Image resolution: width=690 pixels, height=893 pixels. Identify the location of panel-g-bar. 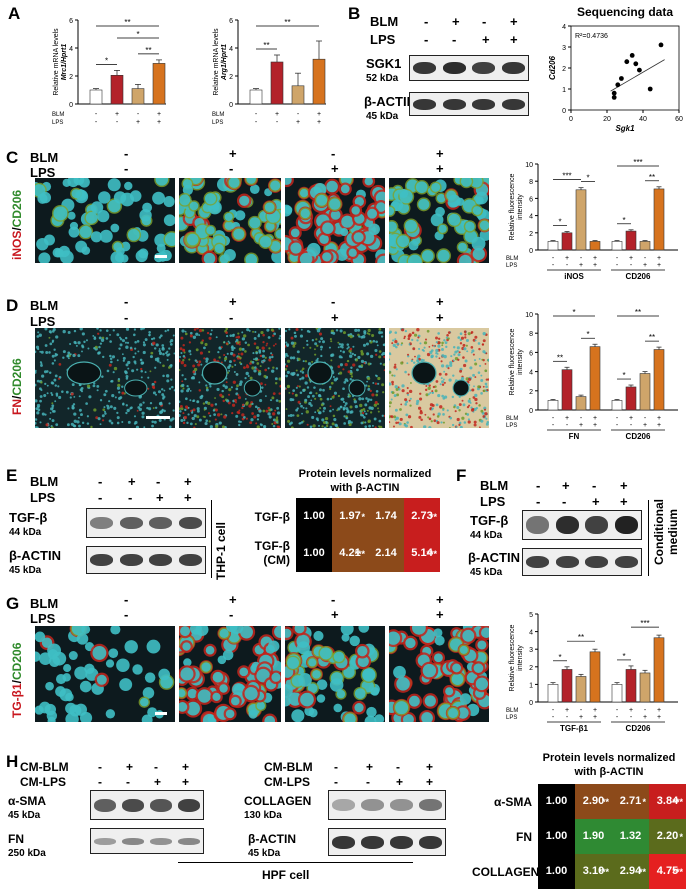
(581, 689).